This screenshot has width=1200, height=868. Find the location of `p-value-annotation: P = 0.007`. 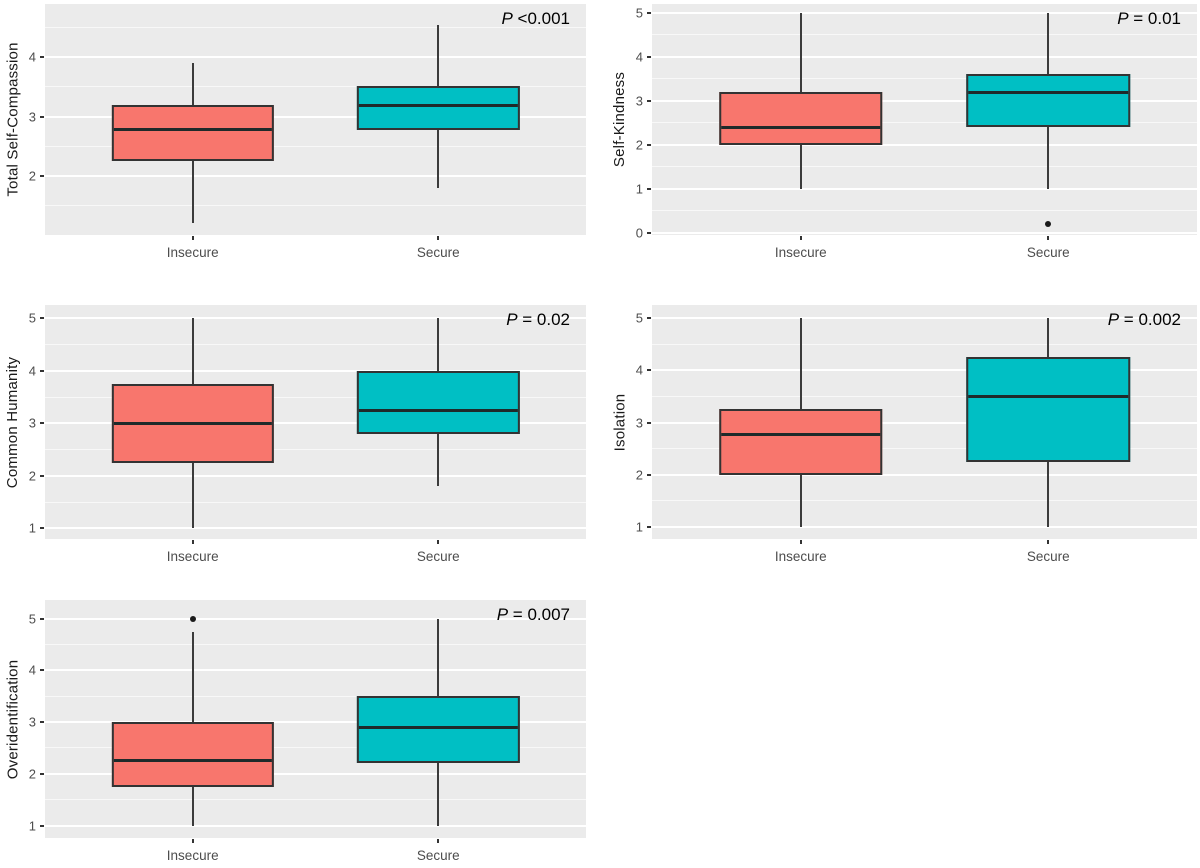

p-value-annotation: P = 0.007 is located at coordinates (533, 614).